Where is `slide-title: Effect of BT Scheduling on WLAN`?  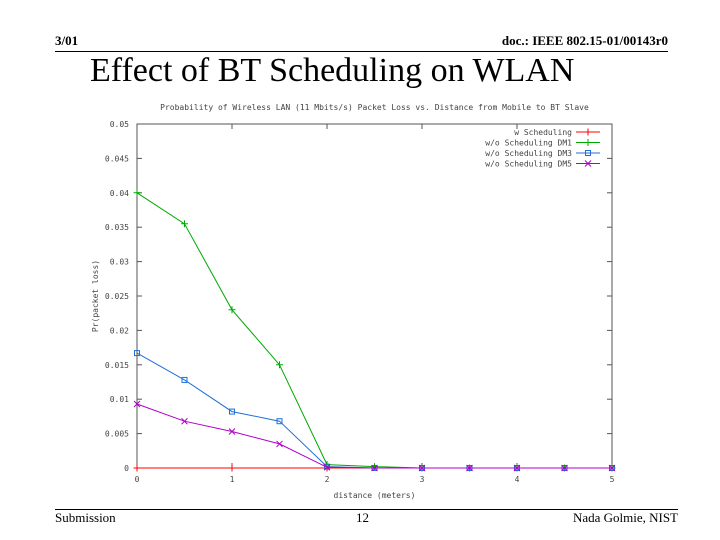 slide-title: Effect of BT Scheduling on WLAN is located at coordinates (332, 70).